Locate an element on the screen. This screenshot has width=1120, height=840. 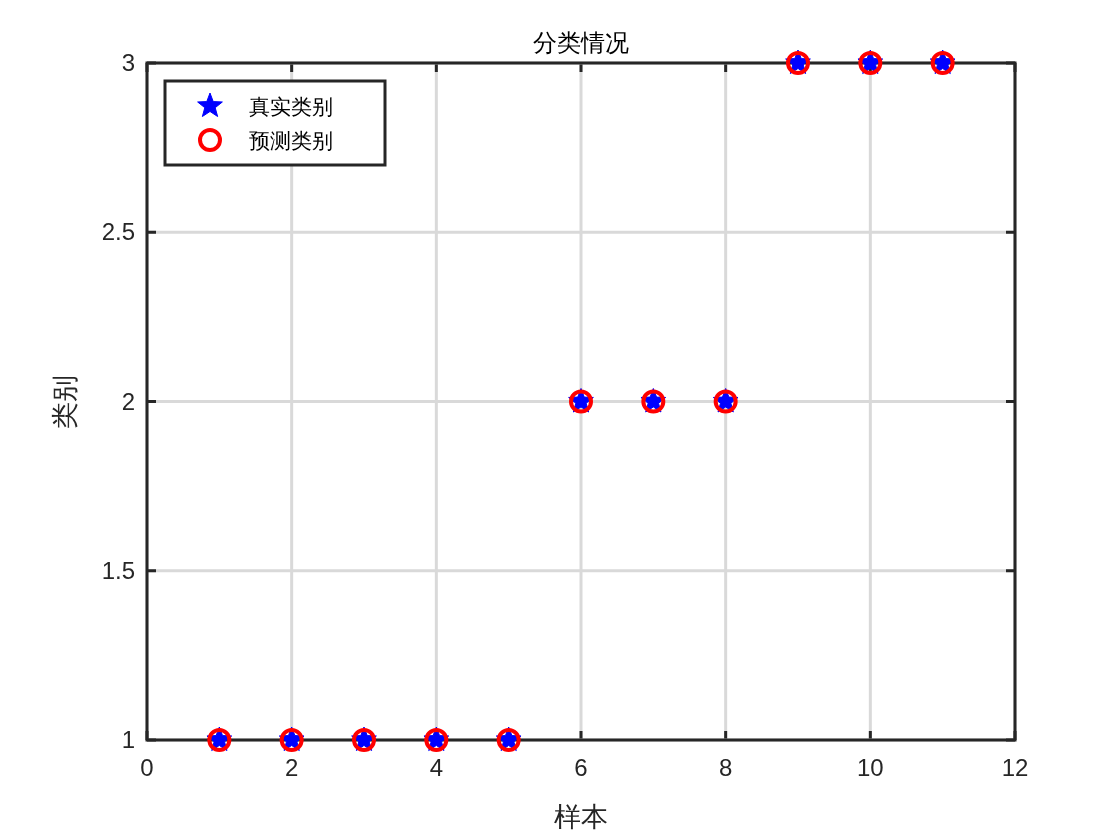
x-tick-label: 8 is located at coordinates (725, 767).